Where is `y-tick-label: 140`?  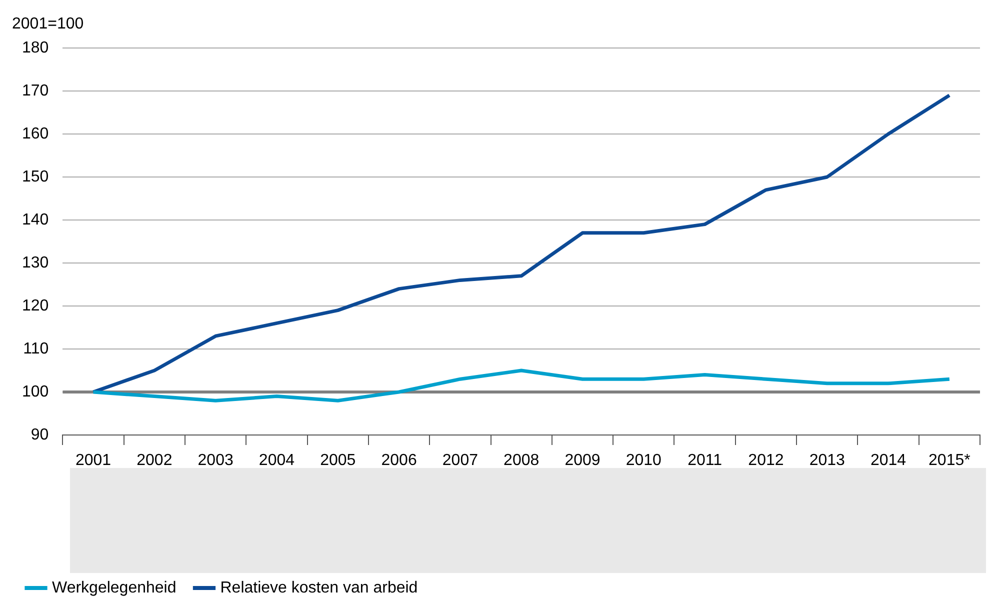 y-tick-label: 140 is located at coordinates (35, 219).